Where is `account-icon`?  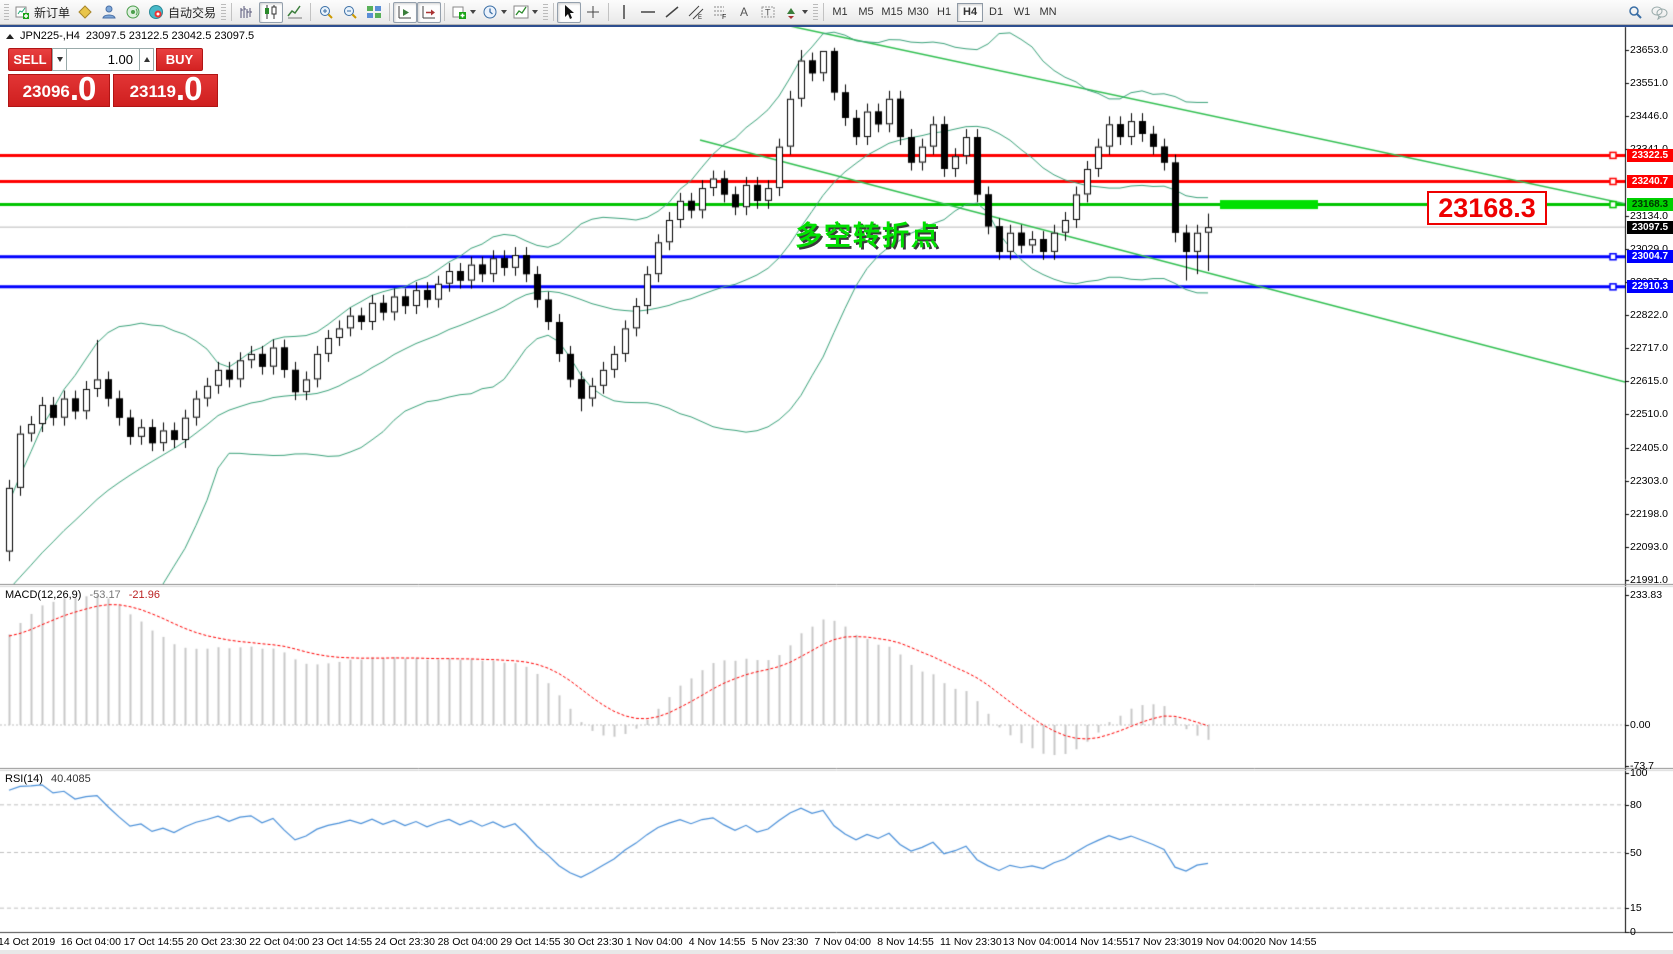
account-icon is located at coordinates (109, 12).